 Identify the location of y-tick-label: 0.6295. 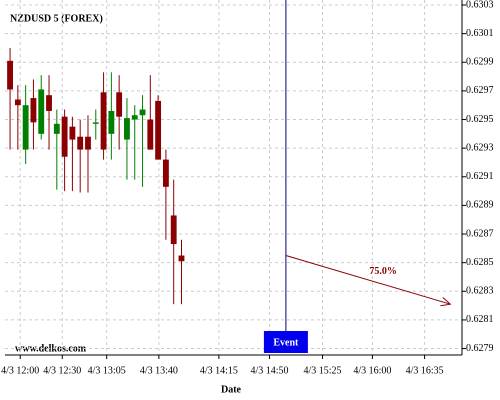
(480, 119).